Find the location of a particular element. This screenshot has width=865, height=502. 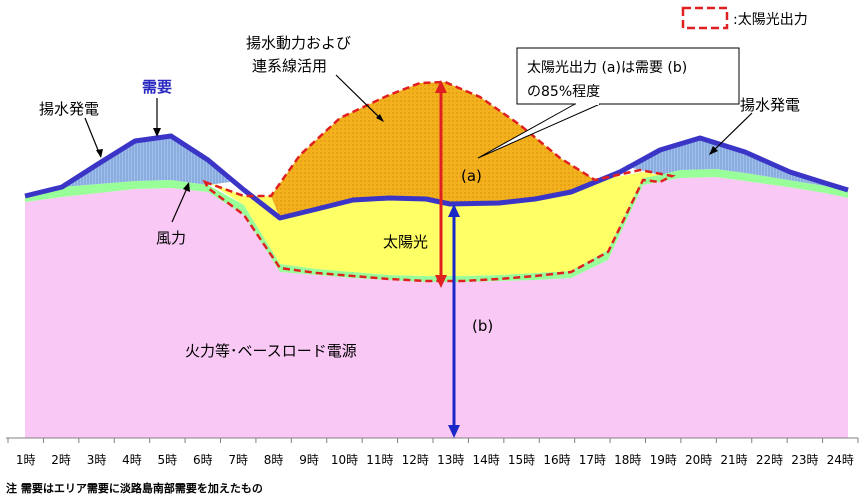

x-tick-label: 16時 is located at coordinates (556, 460).